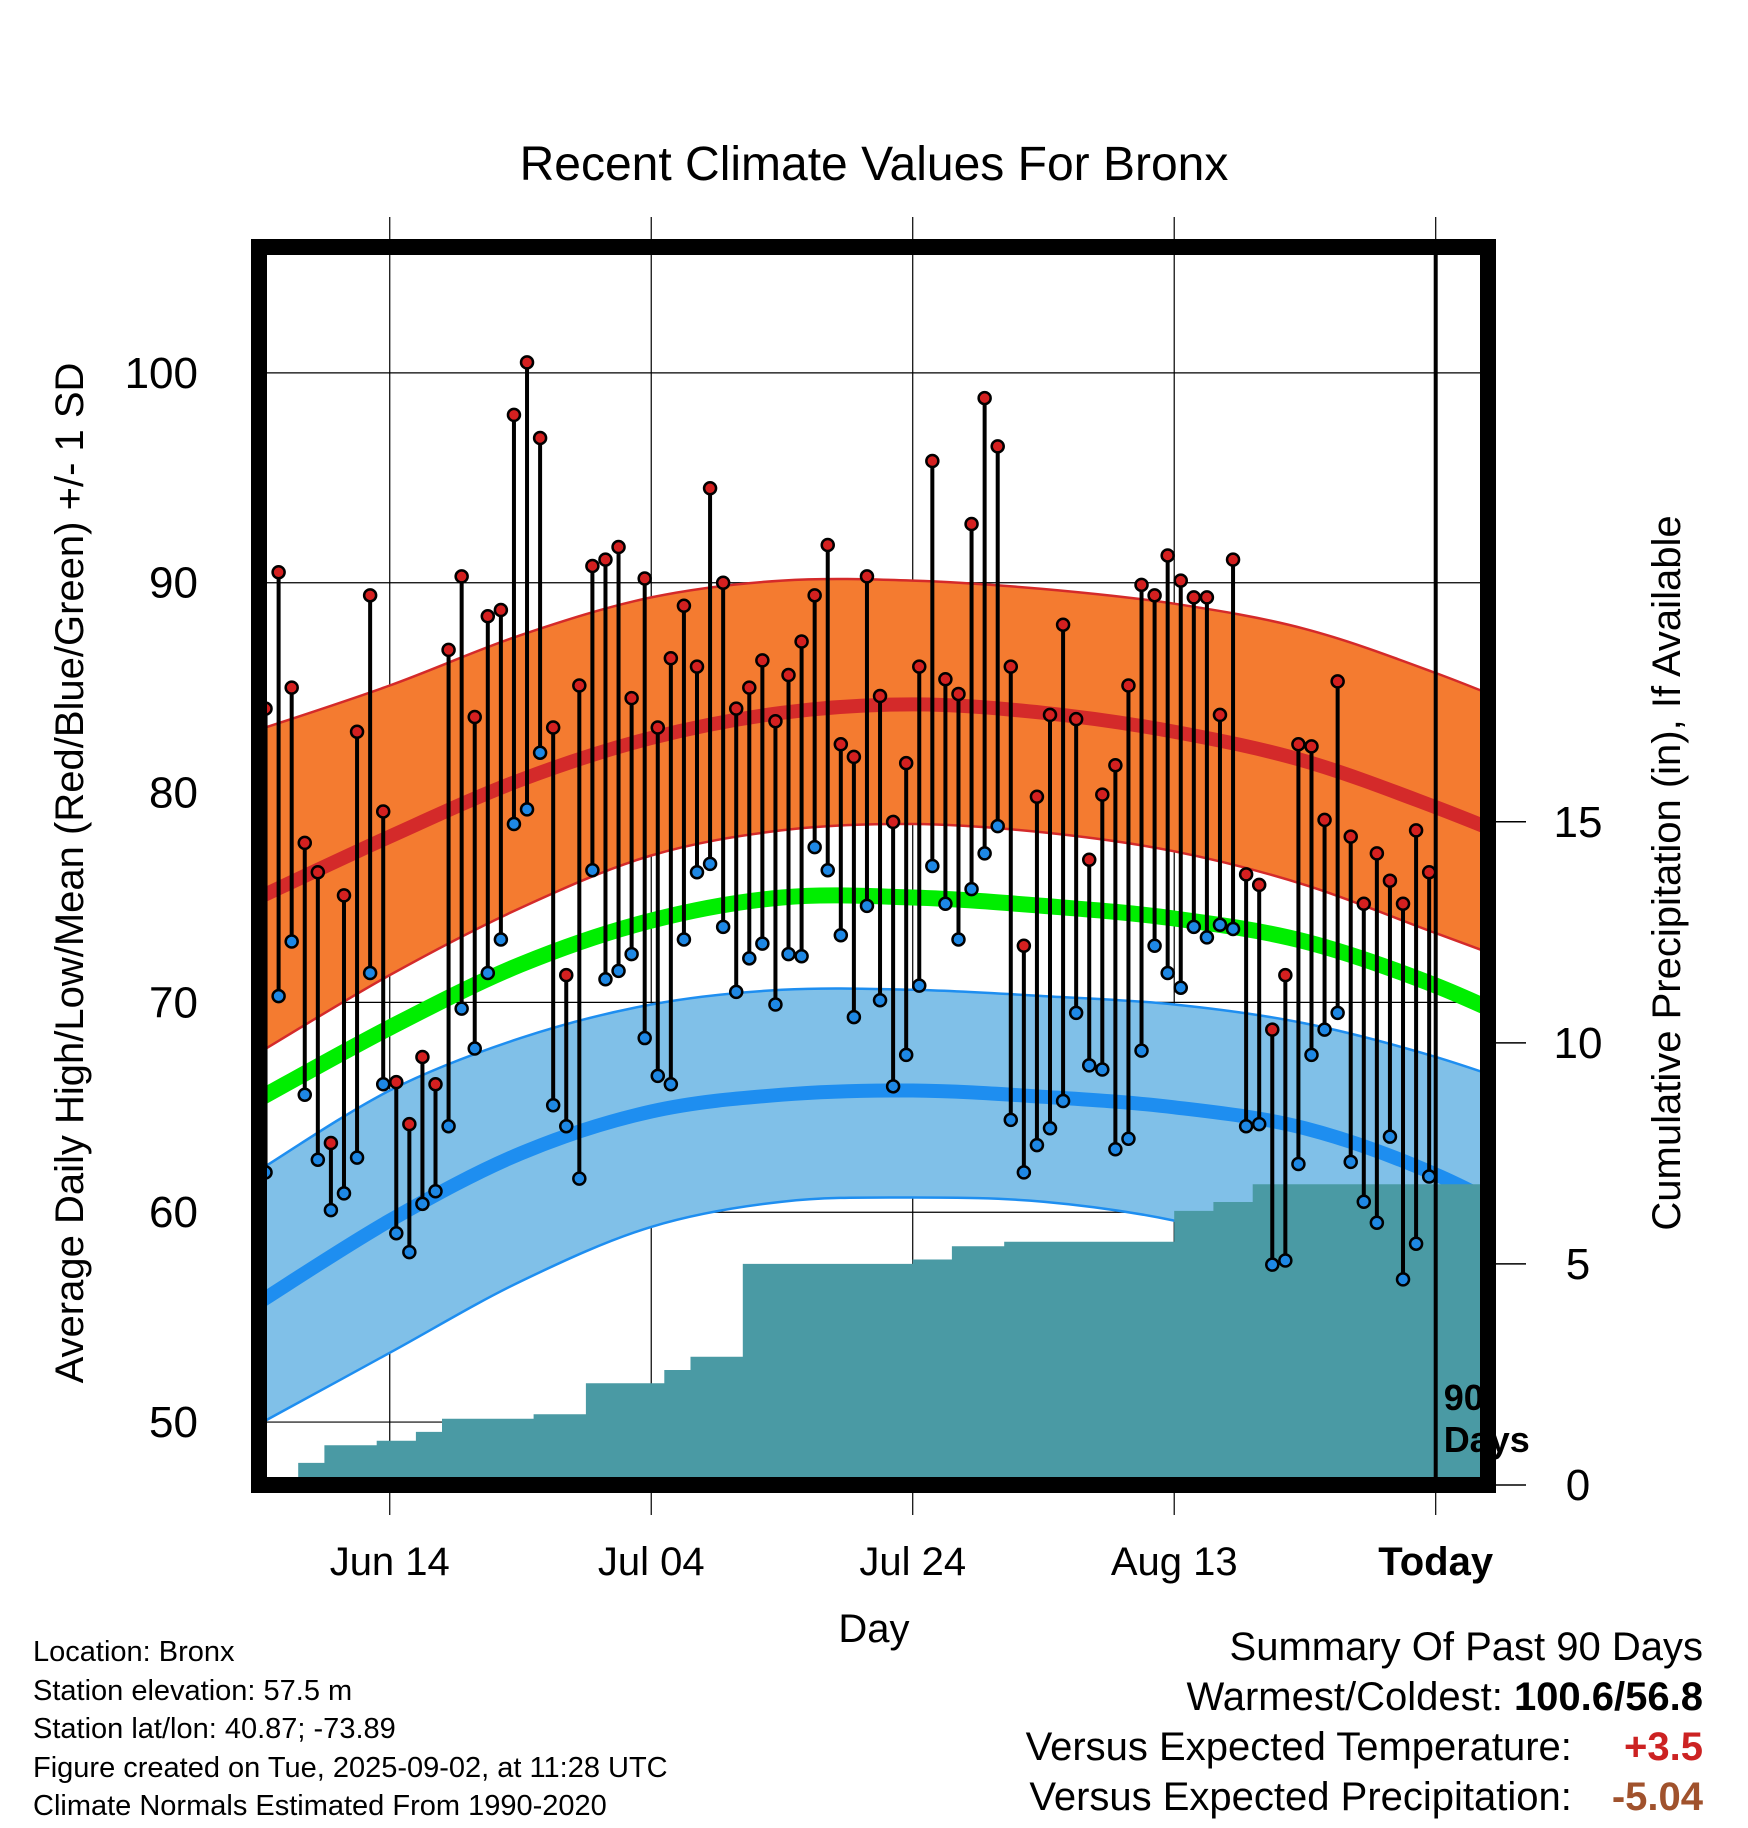  Describe the element at coordinates (1364, 1747) in the screenshot. I see `summary-temp-row: Versus Expected Temperature: +3.5` at that location.